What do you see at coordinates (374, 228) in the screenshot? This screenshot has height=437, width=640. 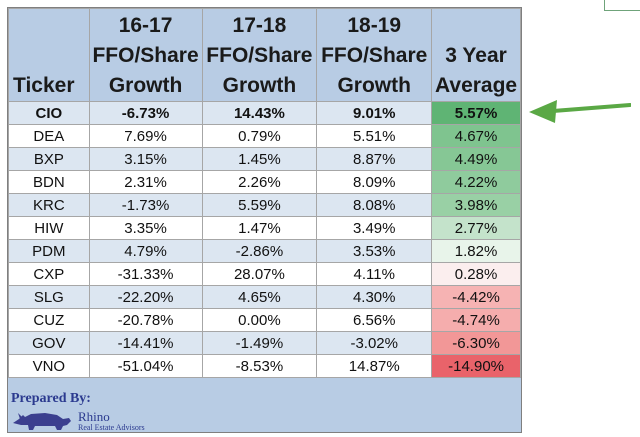 I see `cell-18-19-growth: 3.49%` at bounding box center [374, 228].